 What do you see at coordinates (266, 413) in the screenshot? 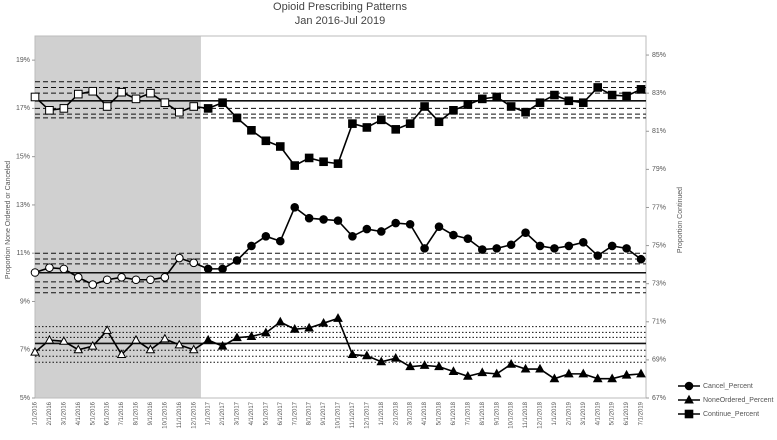
I see `x-tick-label: 5/1/2017` at bounding box center [266, 413].